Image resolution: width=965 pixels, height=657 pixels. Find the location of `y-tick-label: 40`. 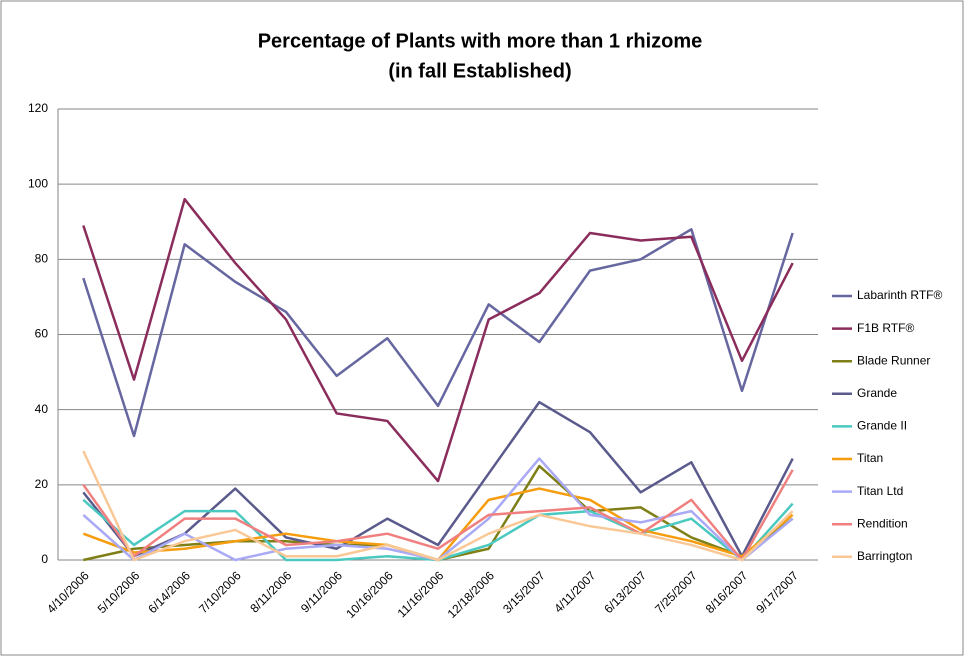

y-tick-label: 40 is located at coordinates (42, 409).